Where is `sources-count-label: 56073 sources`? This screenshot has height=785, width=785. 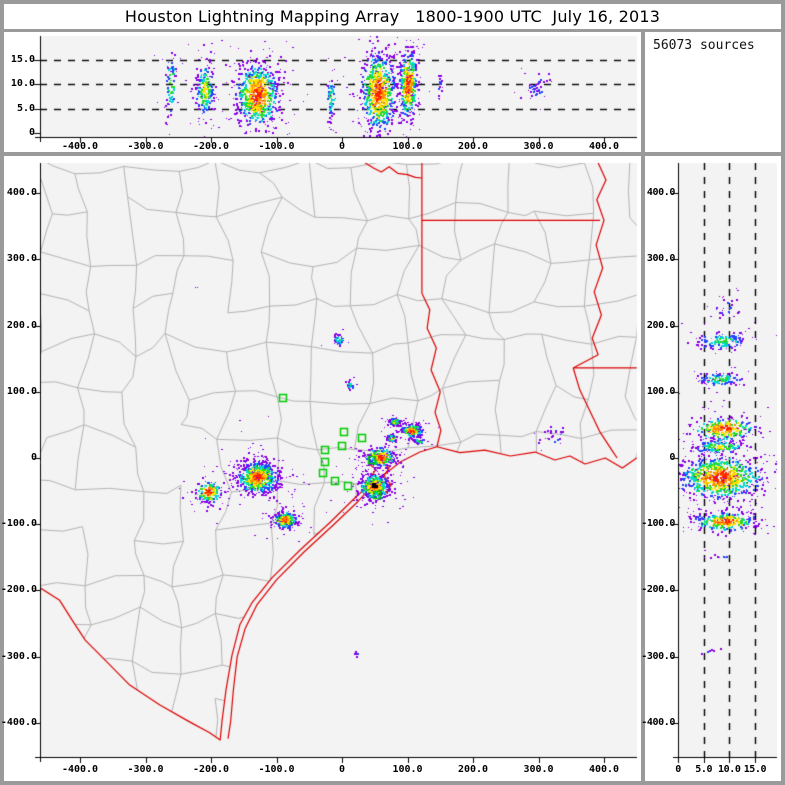 sources-count-label: 56073 sources is located at coordinates (704, 45).